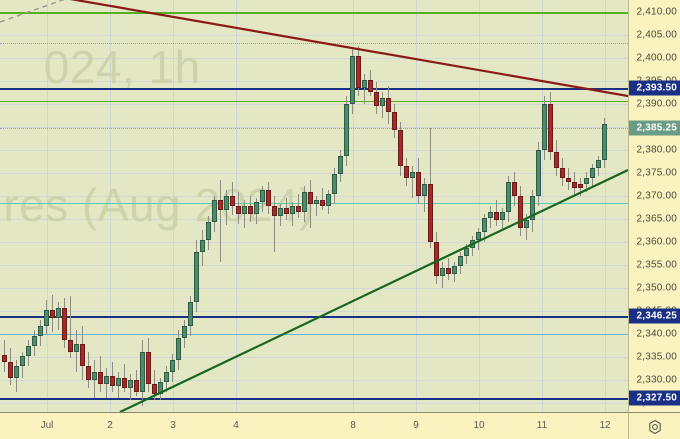 This screenshot has width=680, height=439. I want to click on price-level-label: 2,346.25, so click(654, 316).